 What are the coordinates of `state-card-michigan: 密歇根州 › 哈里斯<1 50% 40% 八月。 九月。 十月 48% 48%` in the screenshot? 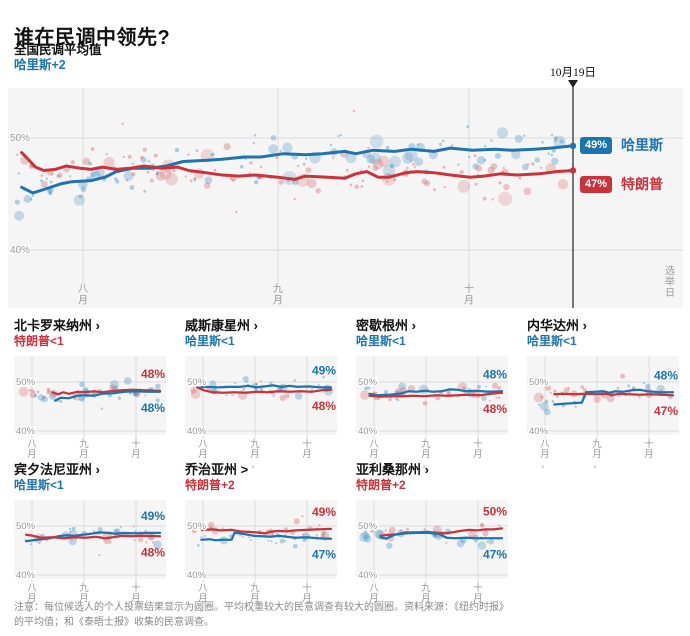 It's located at (436, 394).